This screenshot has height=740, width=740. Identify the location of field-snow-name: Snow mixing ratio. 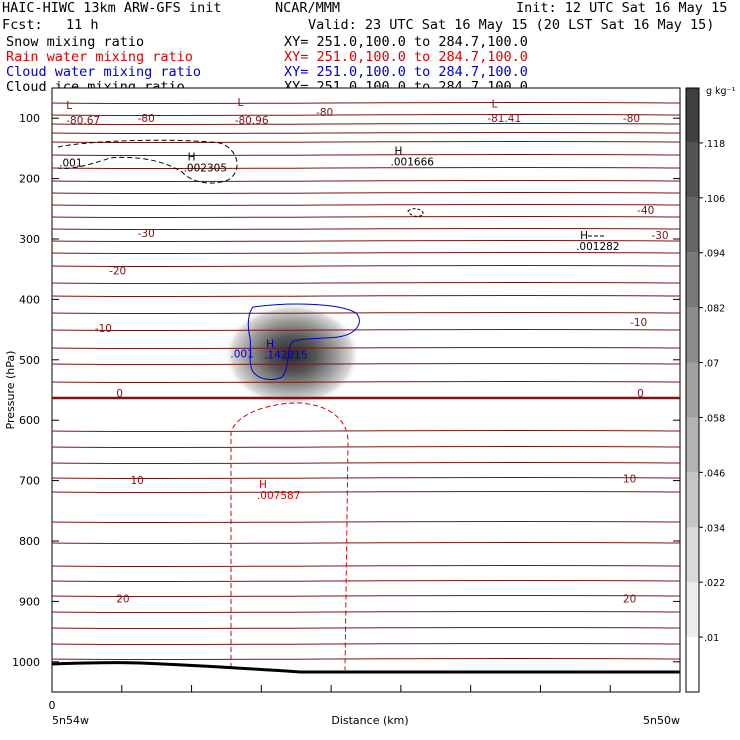
(75, 42).